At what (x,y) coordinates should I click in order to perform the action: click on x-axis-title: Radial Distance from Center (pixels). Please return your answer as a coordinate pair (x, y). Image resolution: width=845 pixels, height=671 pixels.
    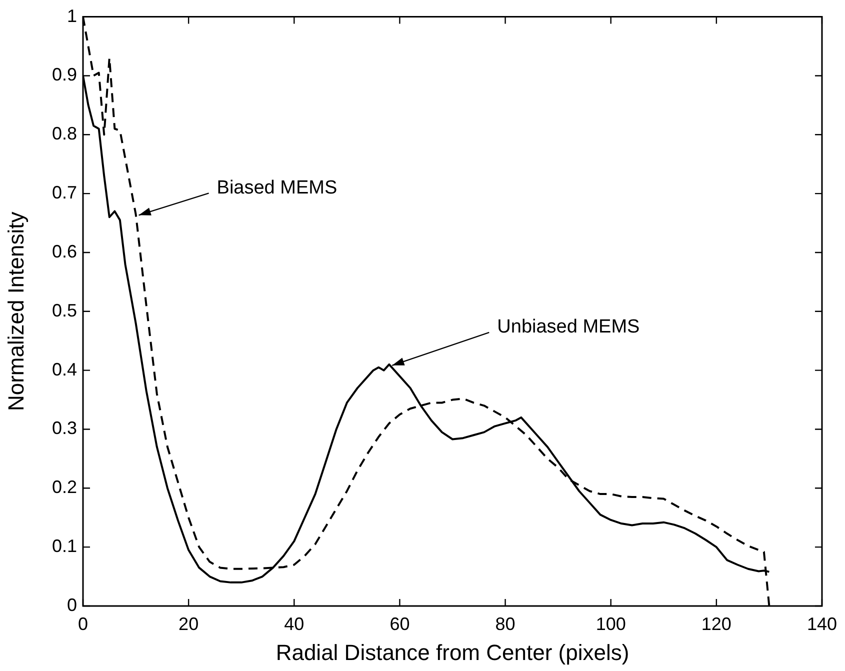
    Looking at the image, I should click on (453, 652).